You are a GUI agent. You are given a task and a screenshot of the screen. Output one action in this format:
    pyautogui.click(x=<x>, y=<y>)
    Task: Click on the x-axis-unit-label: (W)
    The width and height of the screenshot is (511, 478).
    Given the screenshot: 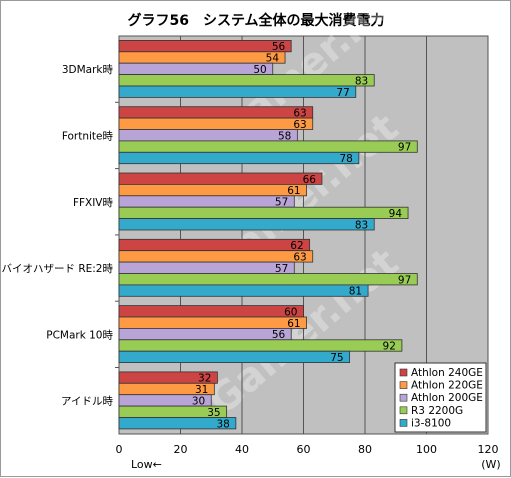 What is the action you would take?
    pyautogui.click(x=490, y=464)
    